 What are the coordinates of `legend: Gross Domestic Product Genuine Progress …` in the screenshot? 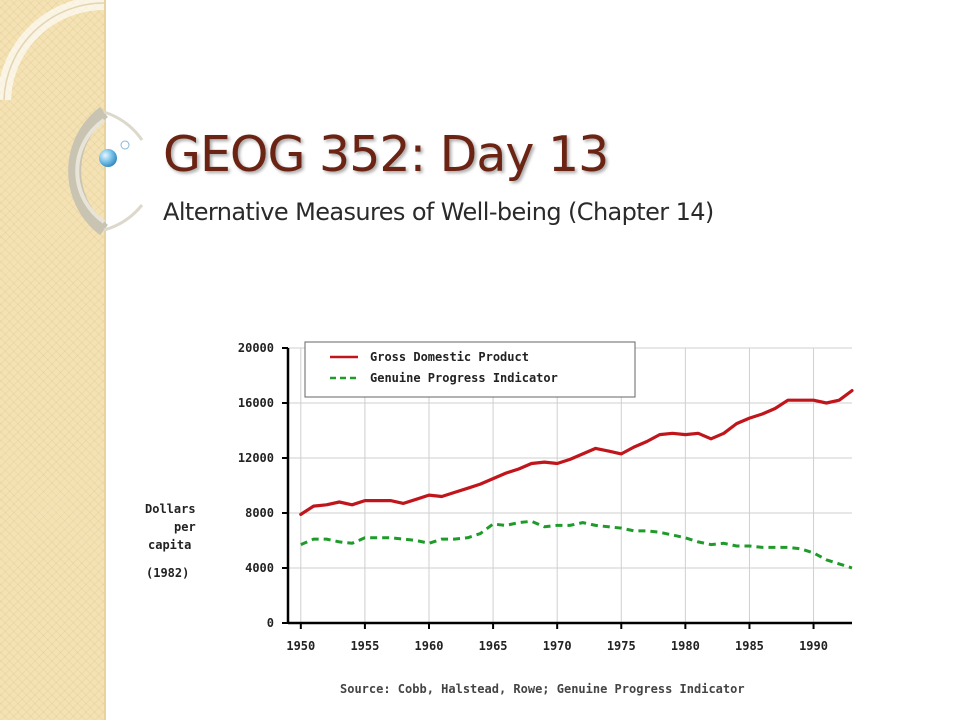 It's located at (470, 369).